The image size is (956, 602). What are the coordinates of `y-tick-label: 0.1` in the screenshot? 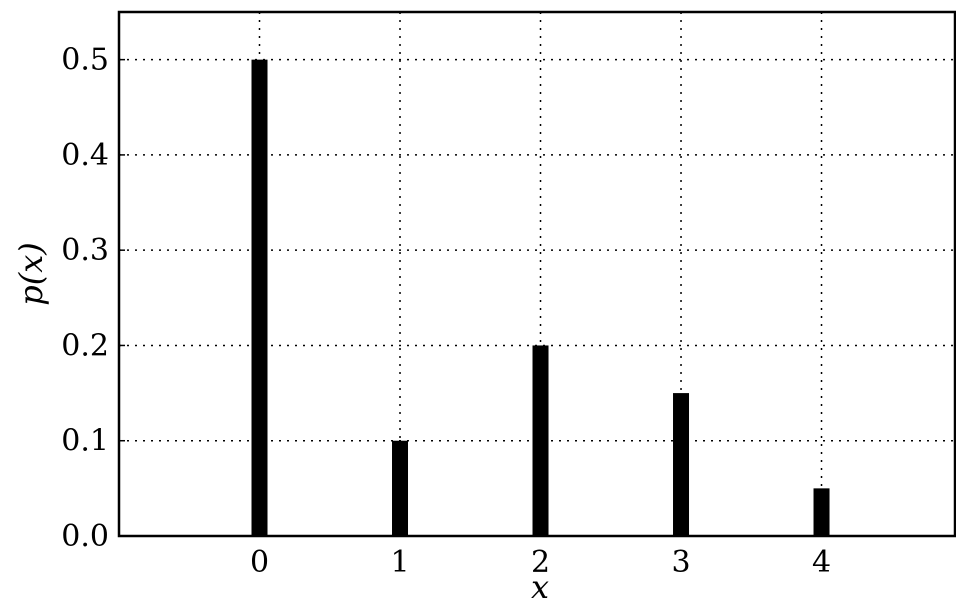 It's located at (85, 441).